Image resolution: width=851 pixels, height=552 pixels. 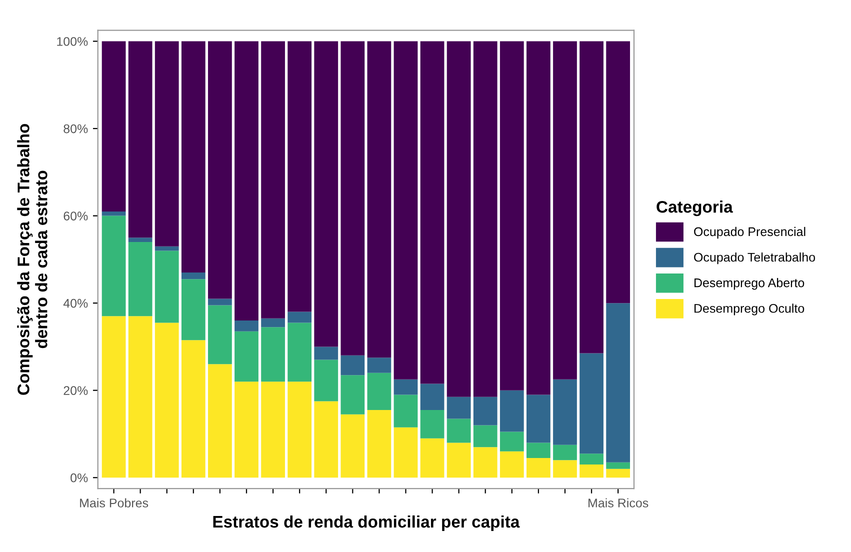 I want to click on legend-title: Categoria, so click(x=694, y=208).